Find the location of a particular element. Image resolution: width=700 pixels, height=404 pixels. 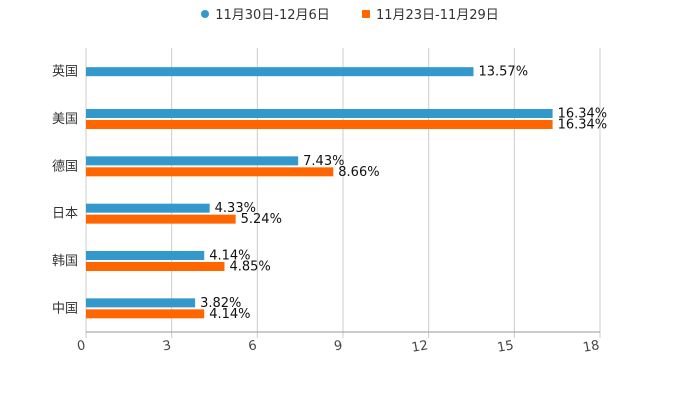

x-tick-label: 12 is located at coordinates (419, 347).